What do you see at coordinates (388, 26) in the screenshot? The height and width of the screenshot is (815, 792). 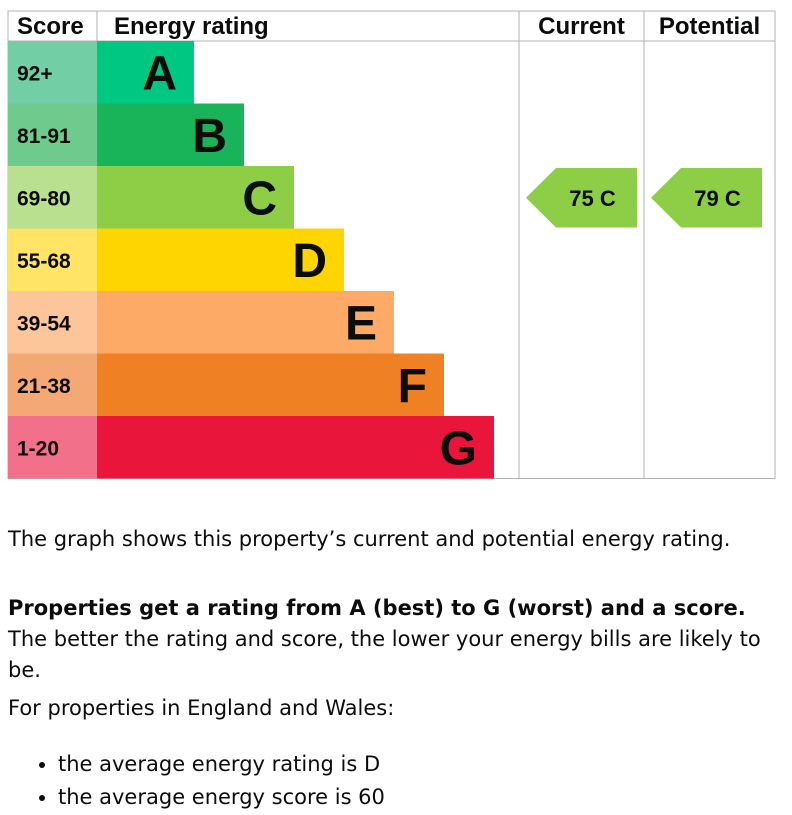 I see `chart-headers: Score Energy rating Current Potential` at bounding box center [388, 26].